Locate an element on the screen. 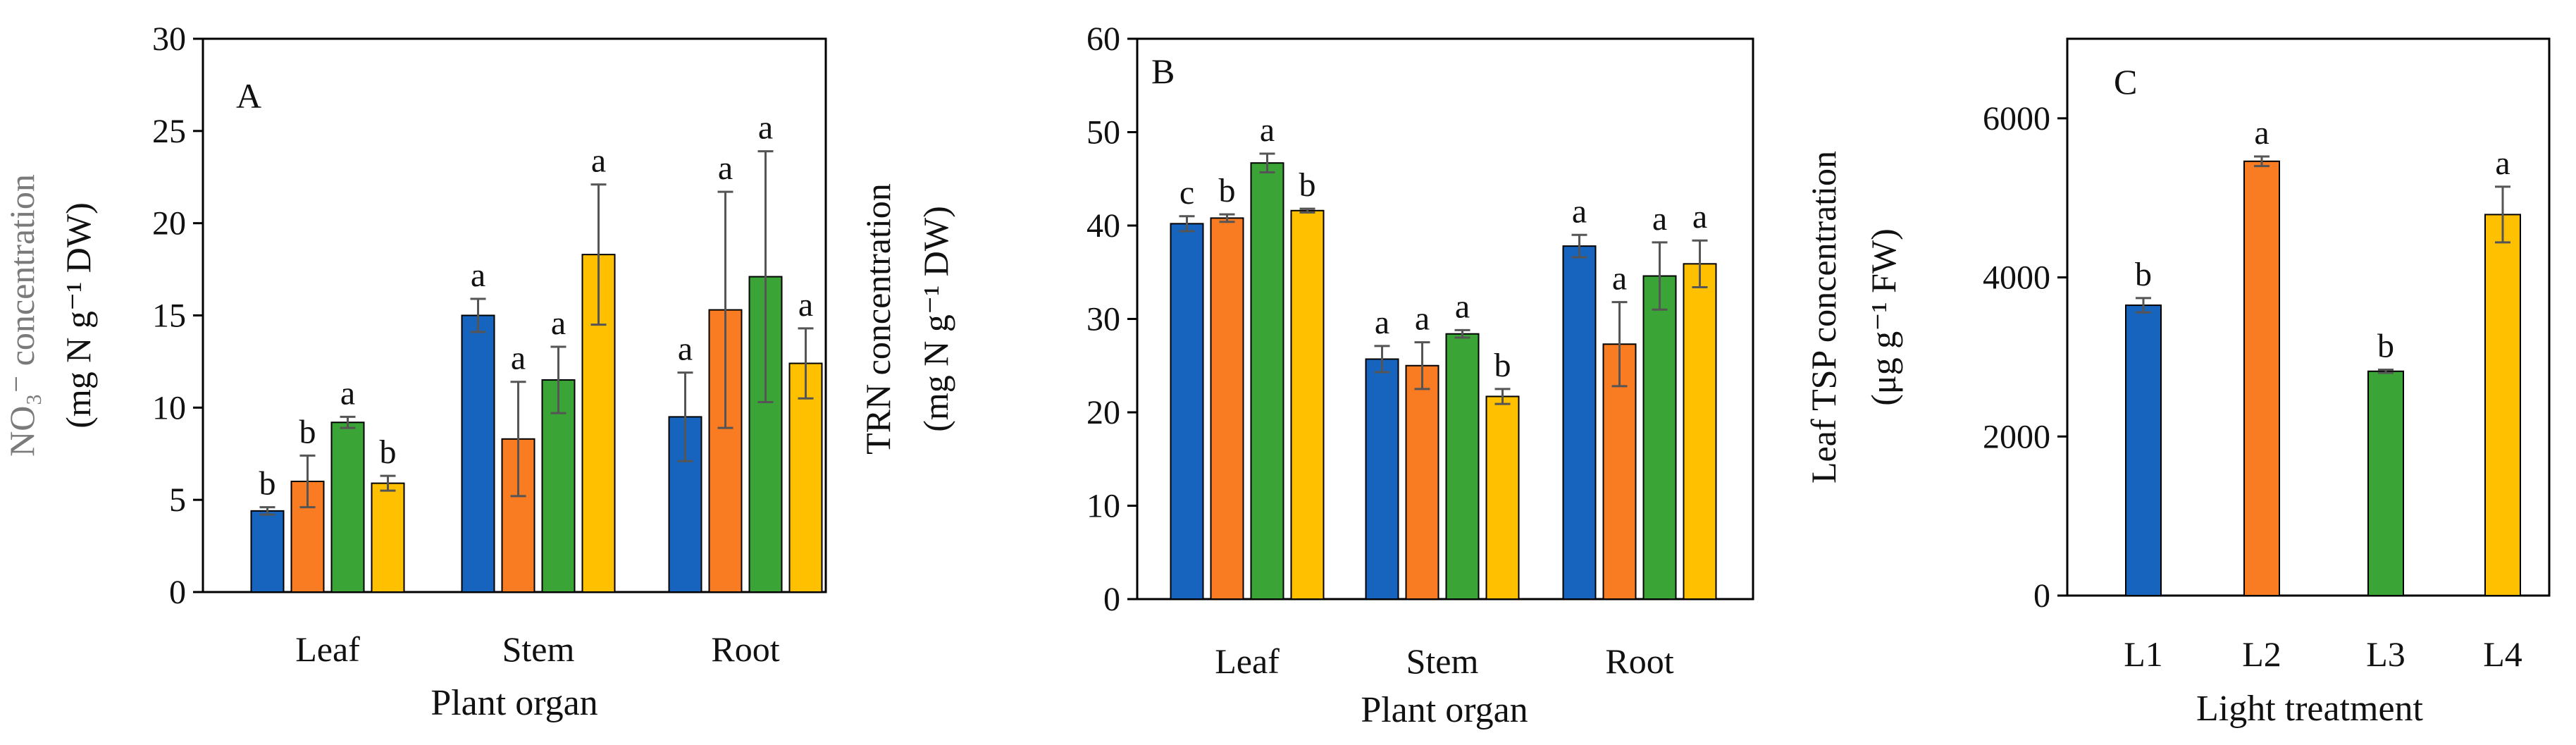  significance-letter: c is located at coordinates (1186, 192).